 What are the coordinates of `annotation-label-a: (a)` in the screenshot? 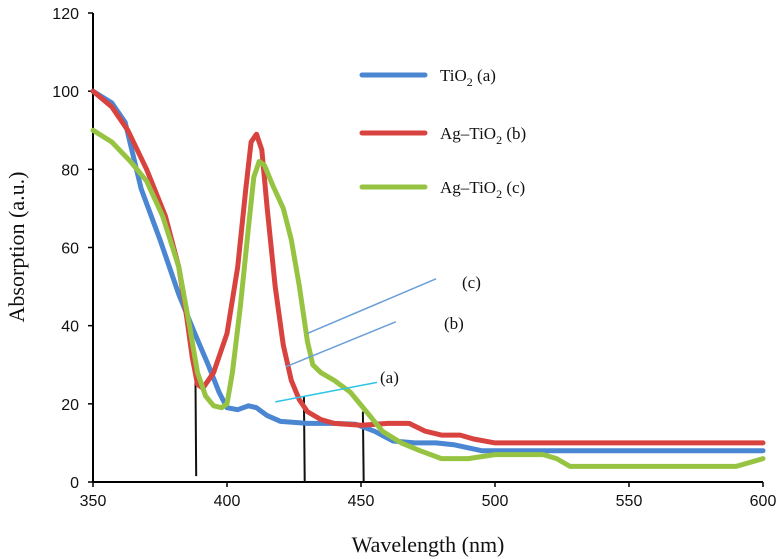 It's located at (389, 377).